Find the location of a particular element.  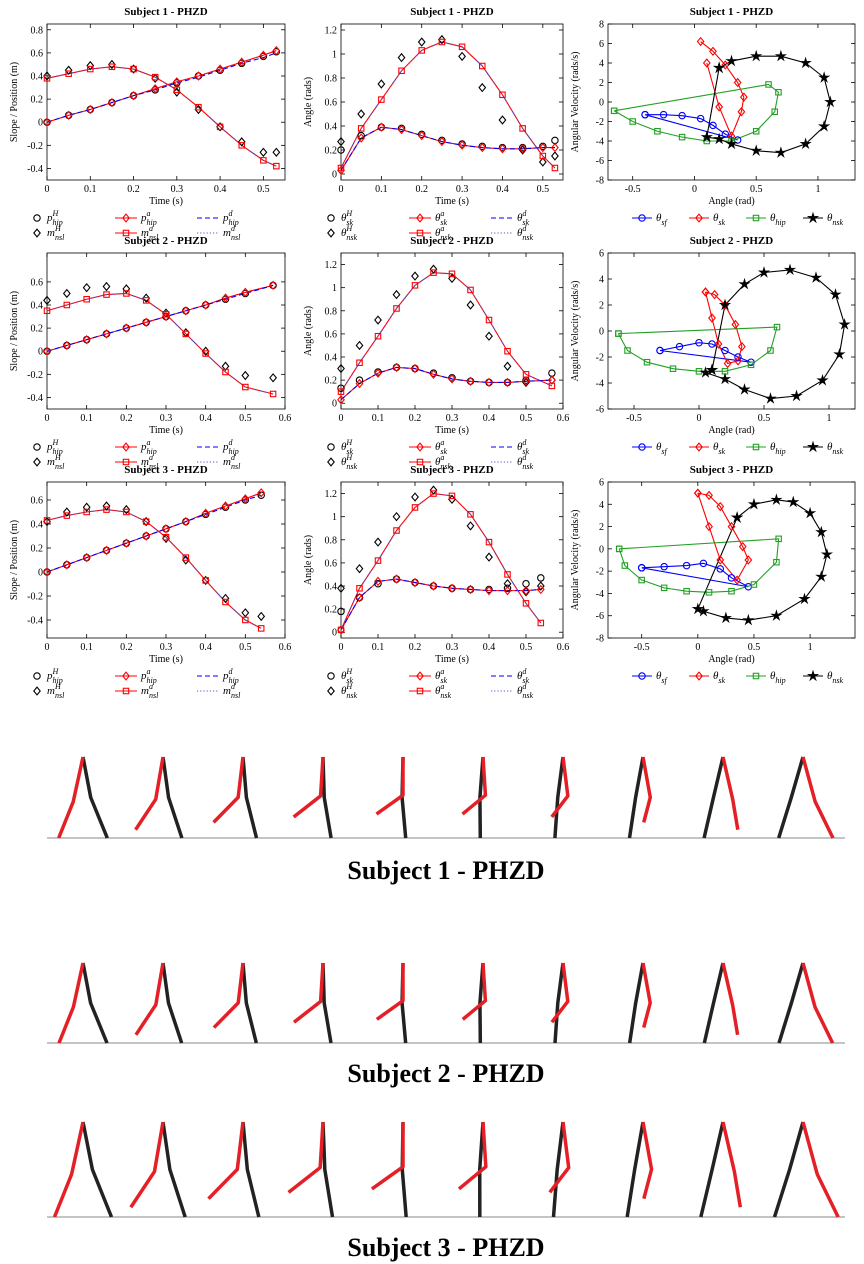

y-tick-label: 0.8 is located at coordinates (331, 540).